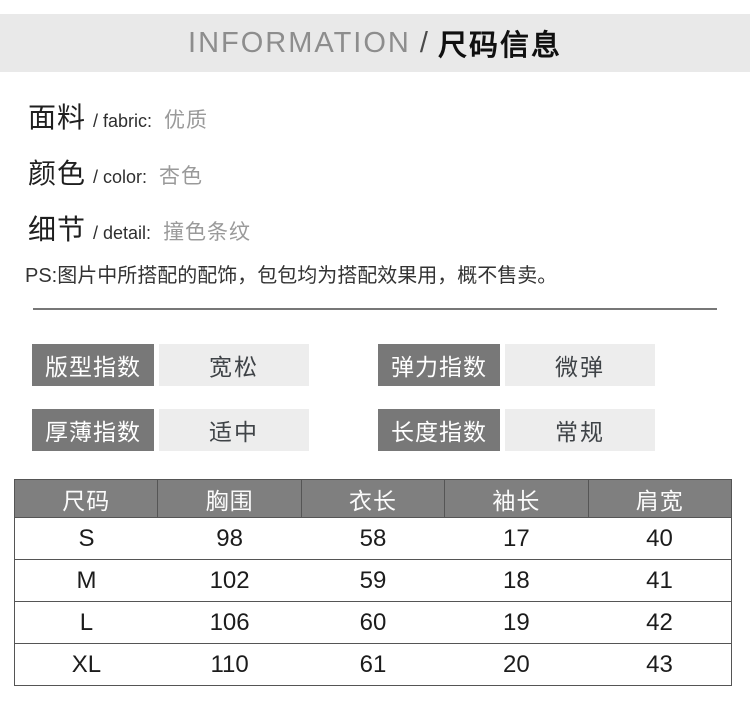  Describe the element at coordinates (389, 226) in the screenshot. I see `attr-row-detail: 细节 / detail: 撞色条纹` at that location.